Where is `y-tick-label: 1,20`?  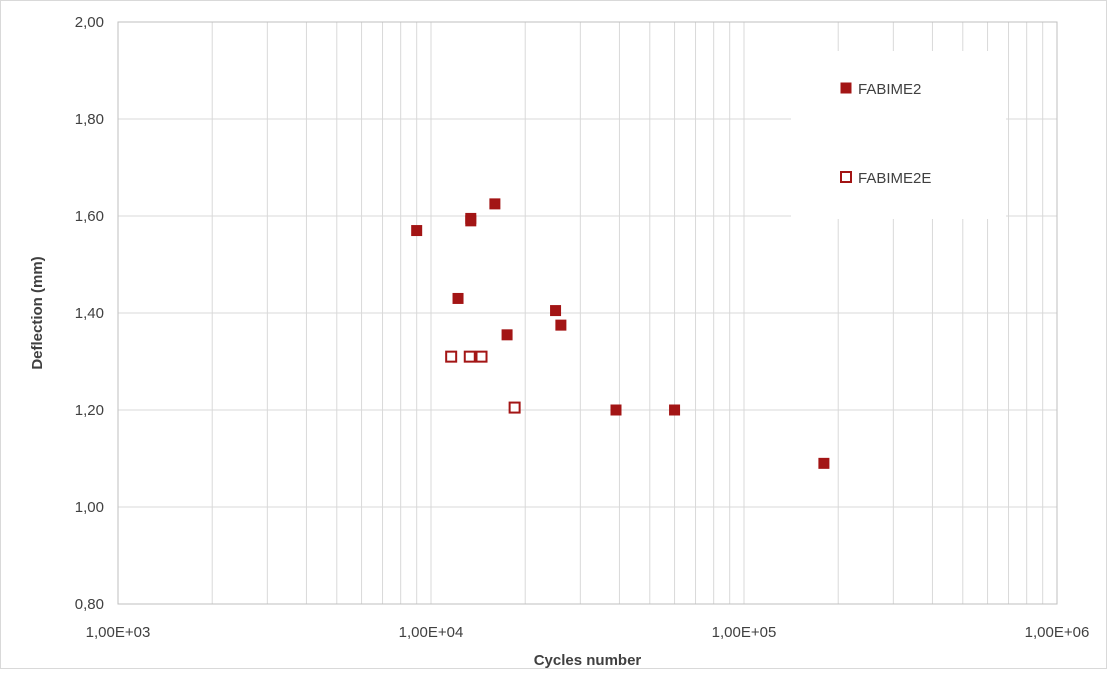
y-tick-label: 1,20 is located at coordinates (89, 410).